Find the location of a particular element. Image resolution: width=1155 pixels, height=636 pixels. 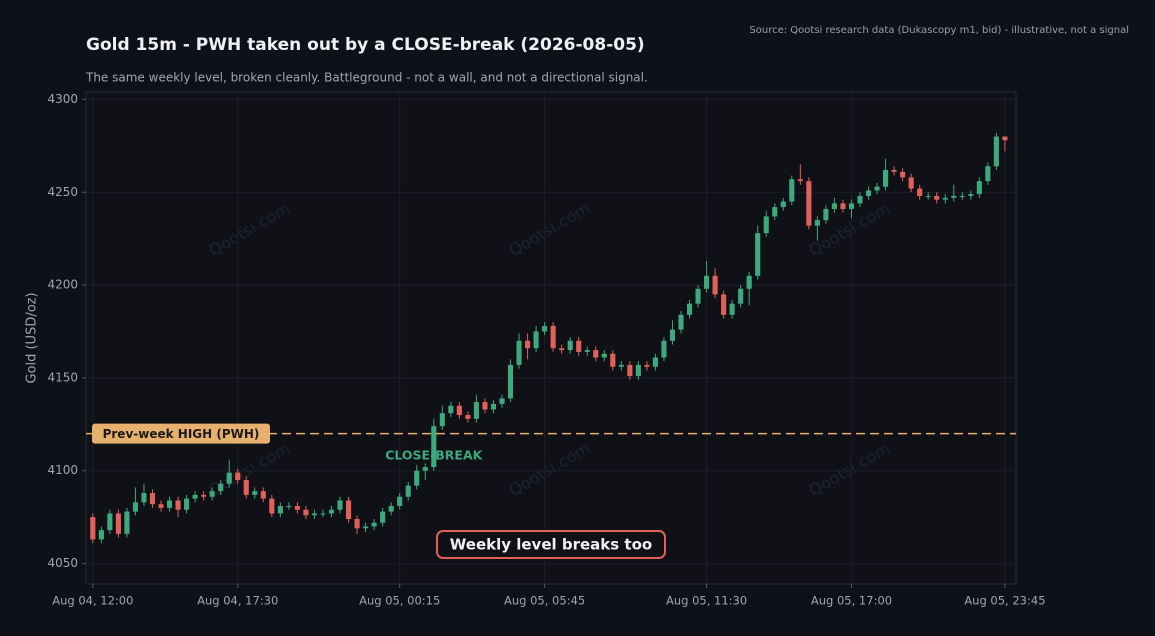

x-tick-label: Aug 05, 11:30 is located at coordinates (706, 601).